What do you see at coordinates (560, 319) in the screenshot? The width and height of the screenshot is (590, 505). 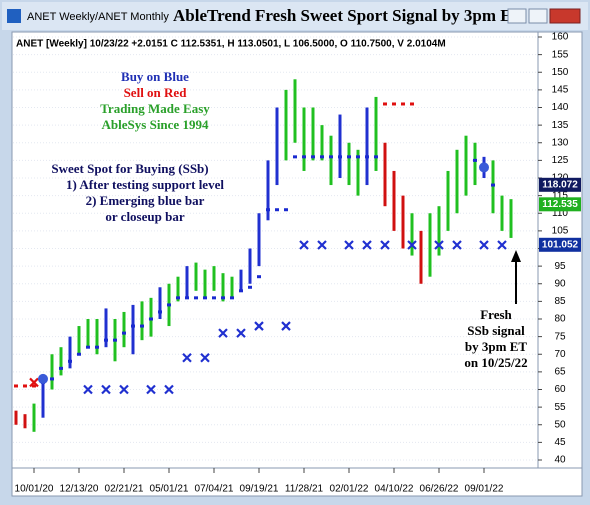 I see `y-tick-label: 80` at bounding box center [560, 319].